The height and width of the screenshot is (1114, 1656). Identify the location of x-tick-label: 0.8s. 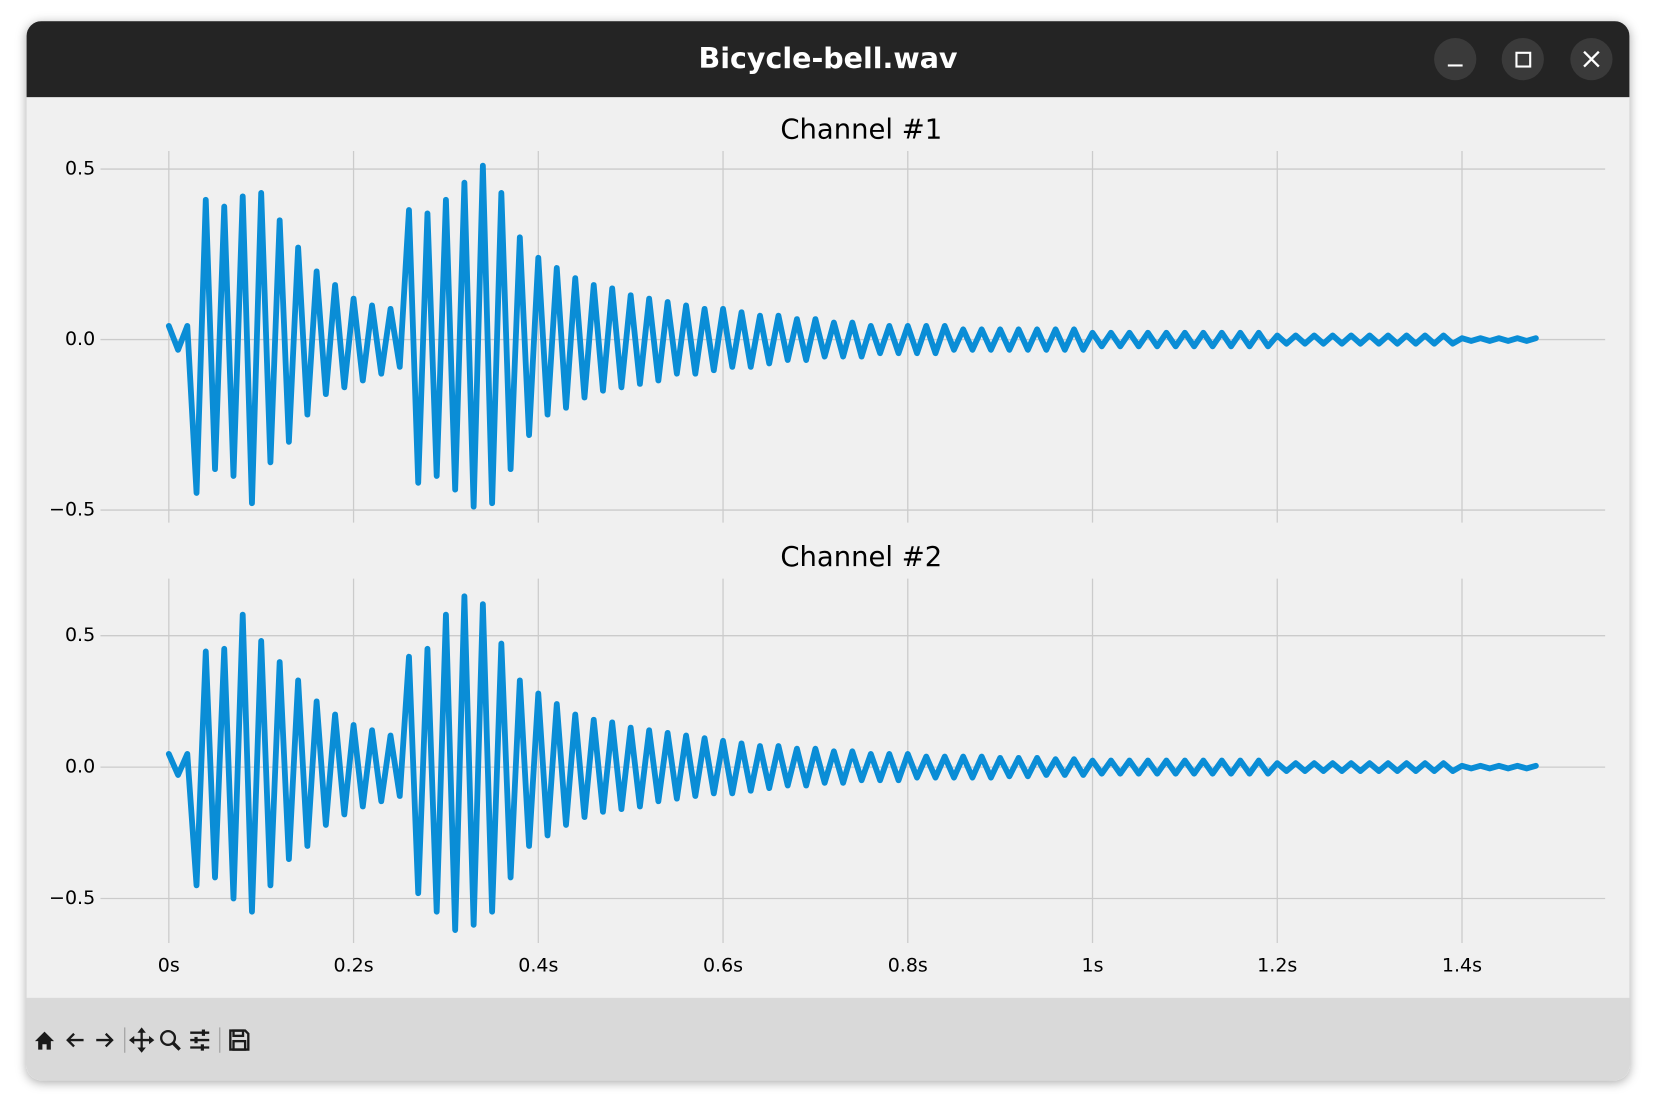
(908, 966).